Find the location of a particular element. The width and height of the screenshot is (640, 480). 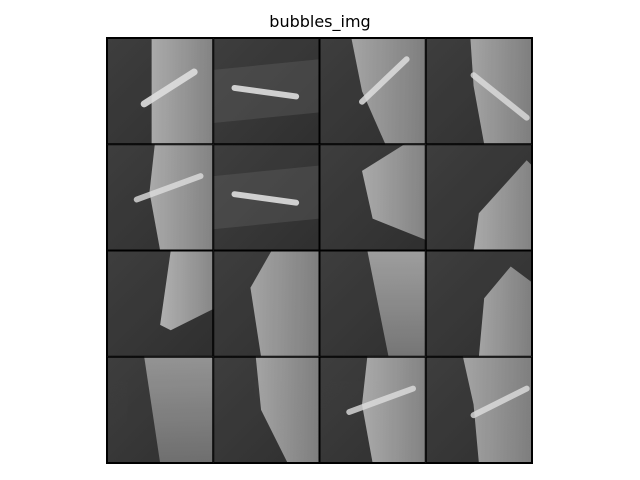

image-tile-r2c1 is located at coordinates (160, 197).